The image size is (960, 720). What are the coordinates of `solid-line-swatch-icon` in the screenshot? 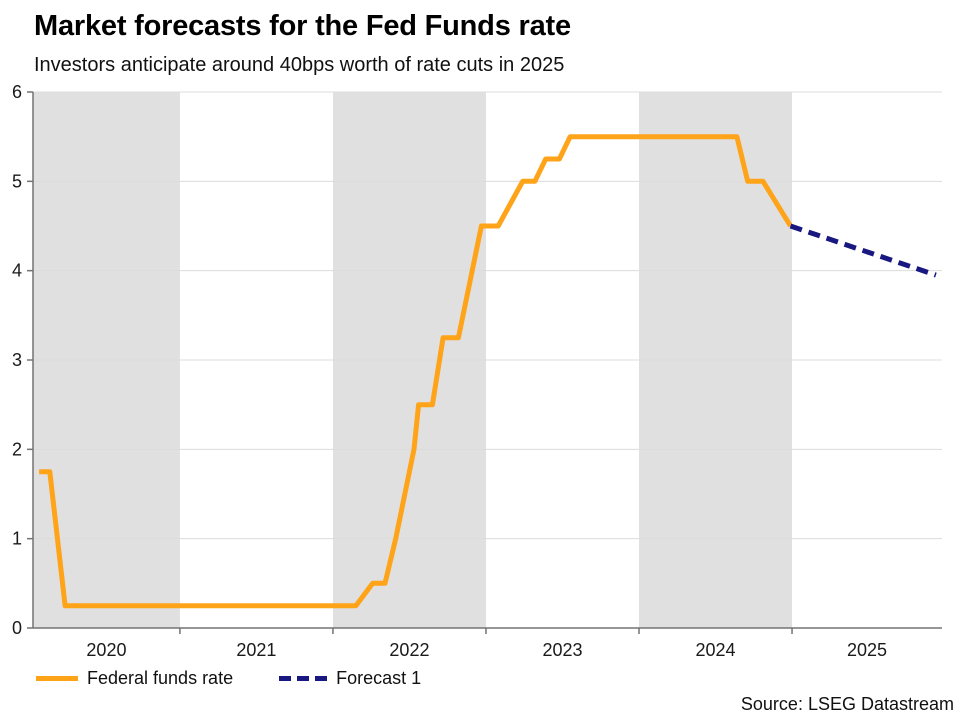 It's located at (57, 678).